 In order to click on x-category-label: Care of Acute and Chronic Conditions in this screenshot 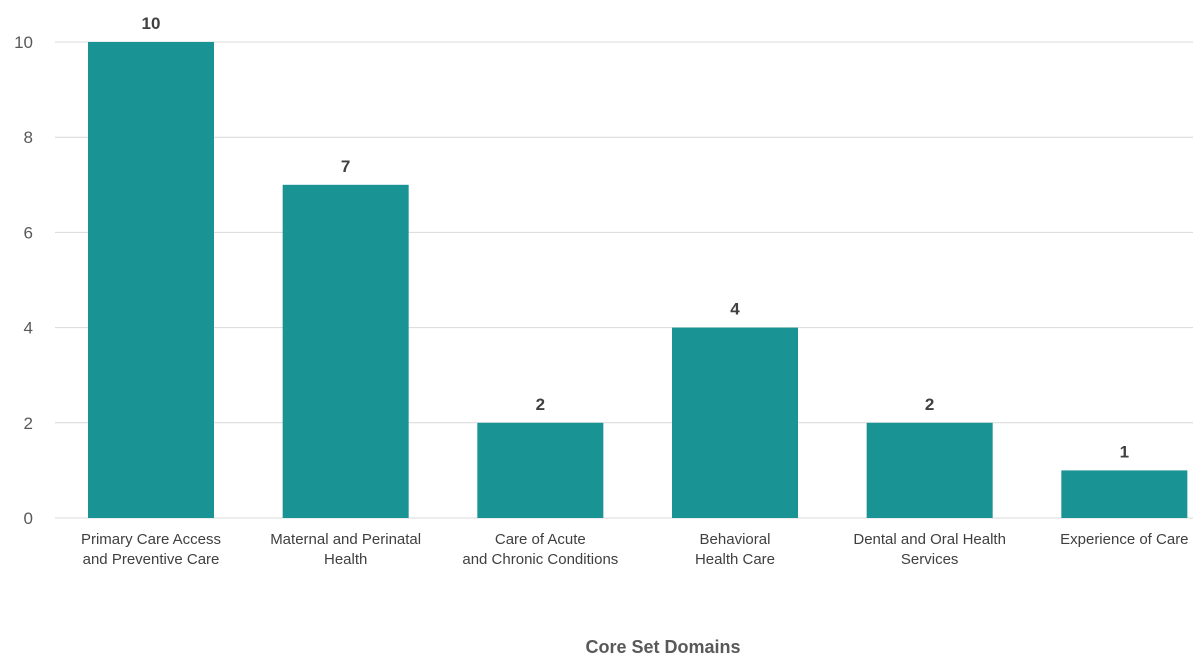, I will do `click(540, 549)`.